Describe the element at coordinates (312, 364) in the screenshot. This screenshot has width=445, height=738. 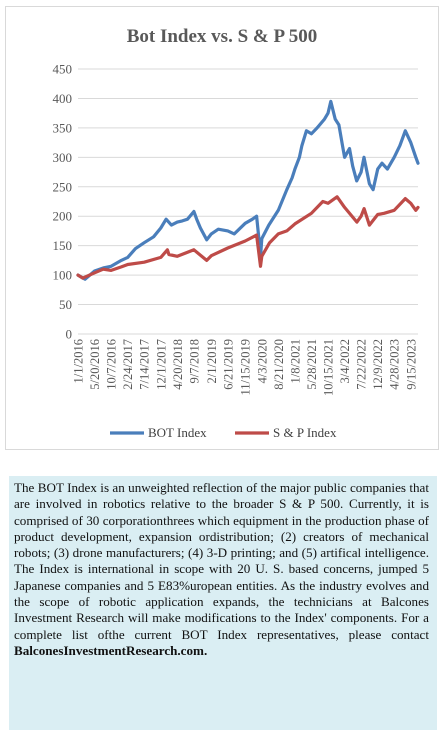
I see `x-tick-label: 5/28/2021` at that location.